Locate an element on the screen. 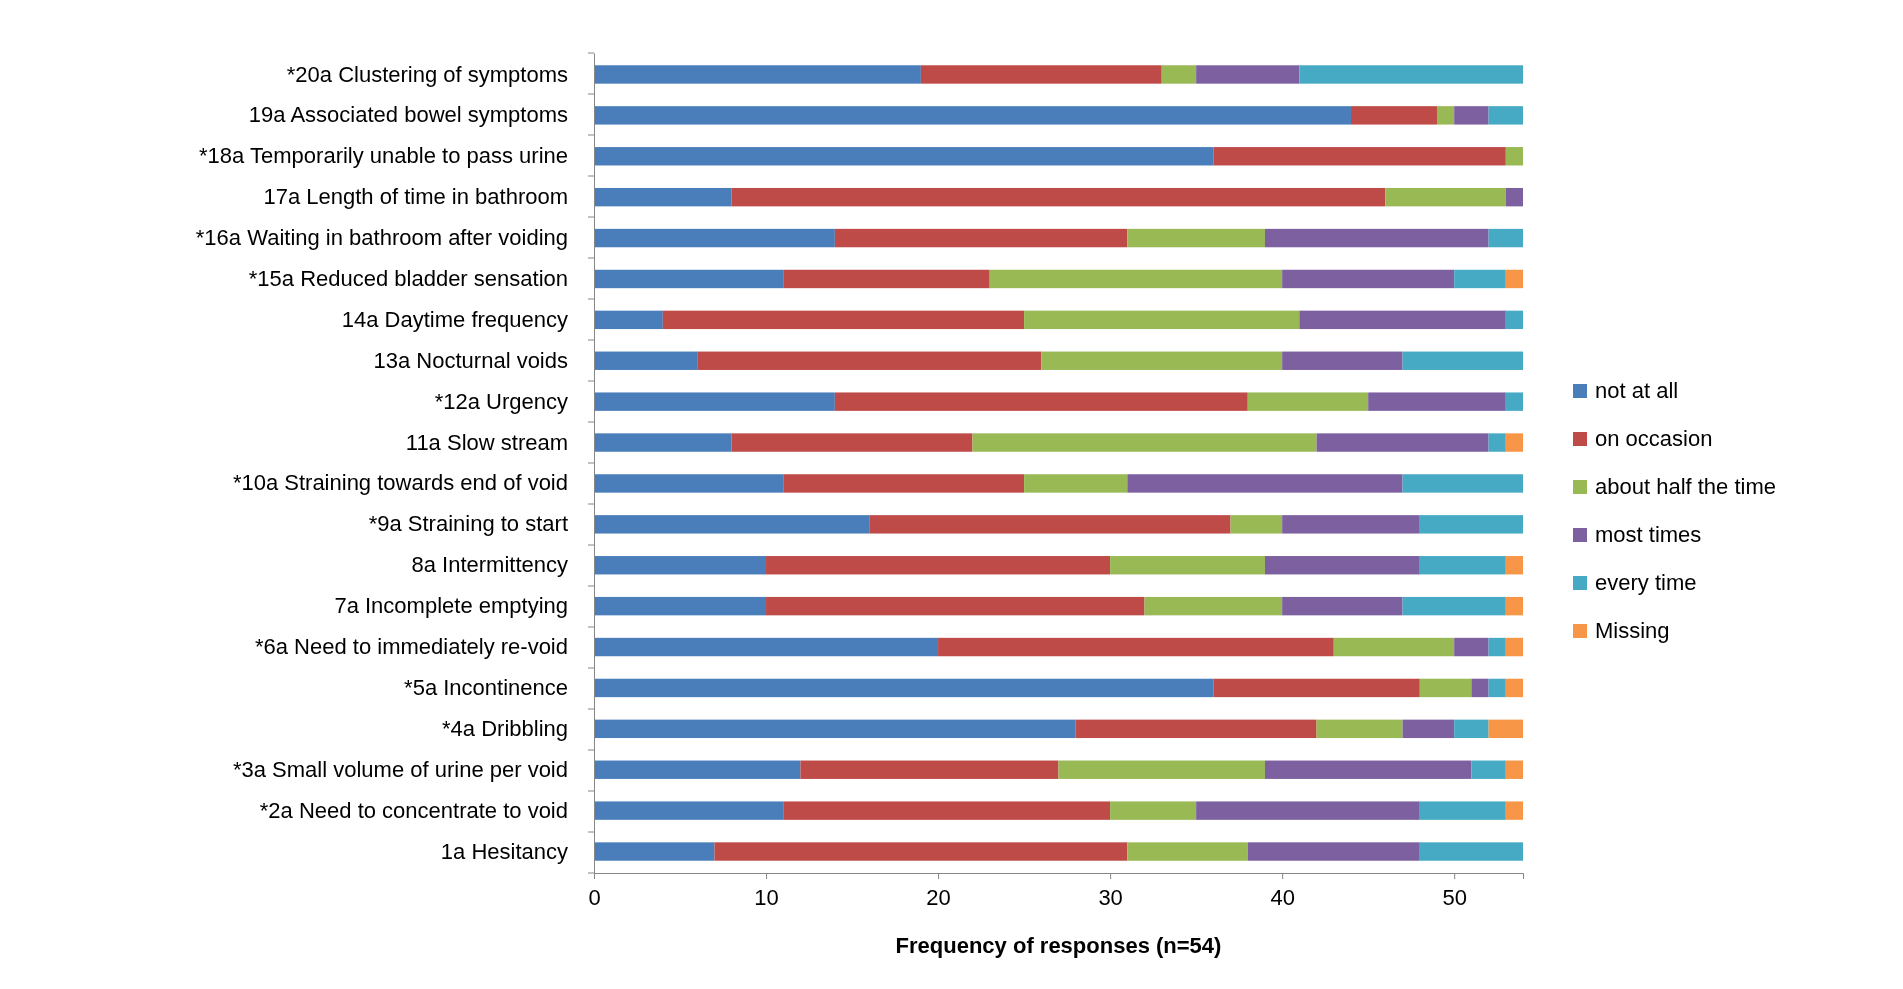 This screenshot has height=989, width=1903. legend-label: most times is located at coordinates (1648, 534).